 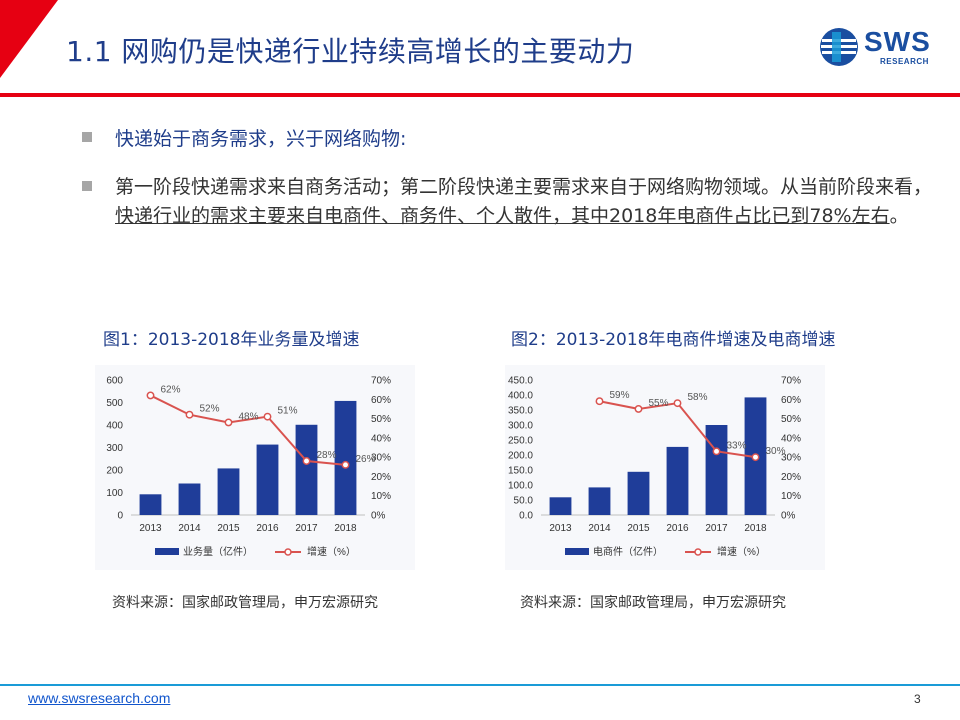 What do you see at coordinates (788, 516) in the screenshot?
I see `y2-tick-label: 0%` at bounding box center [788, 516].